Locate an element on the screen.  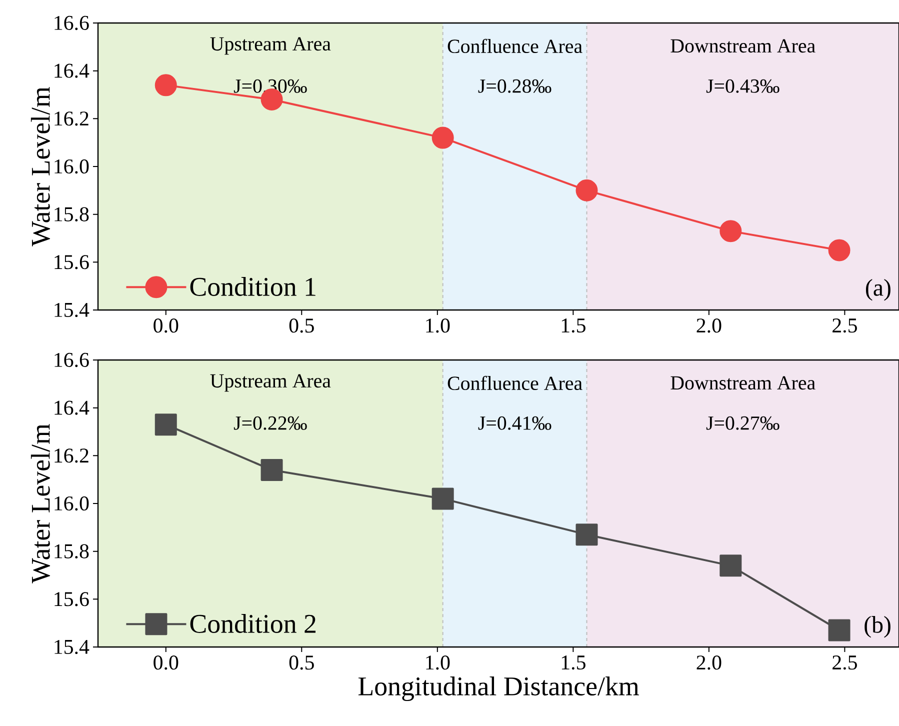
legend-label: Condition 2 is located at coordinates (253, 623).